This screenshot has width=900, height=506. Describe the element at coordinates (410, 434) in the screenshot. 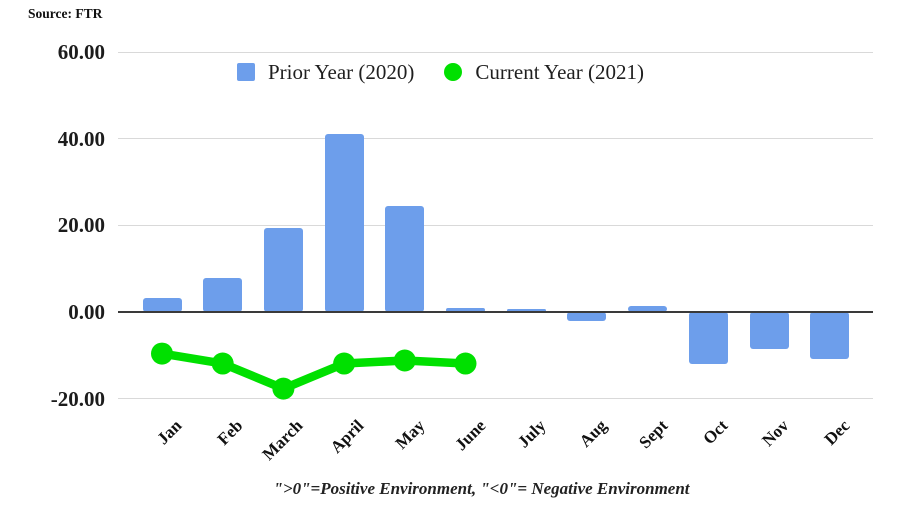

I see `x-label-may: May` at that location.